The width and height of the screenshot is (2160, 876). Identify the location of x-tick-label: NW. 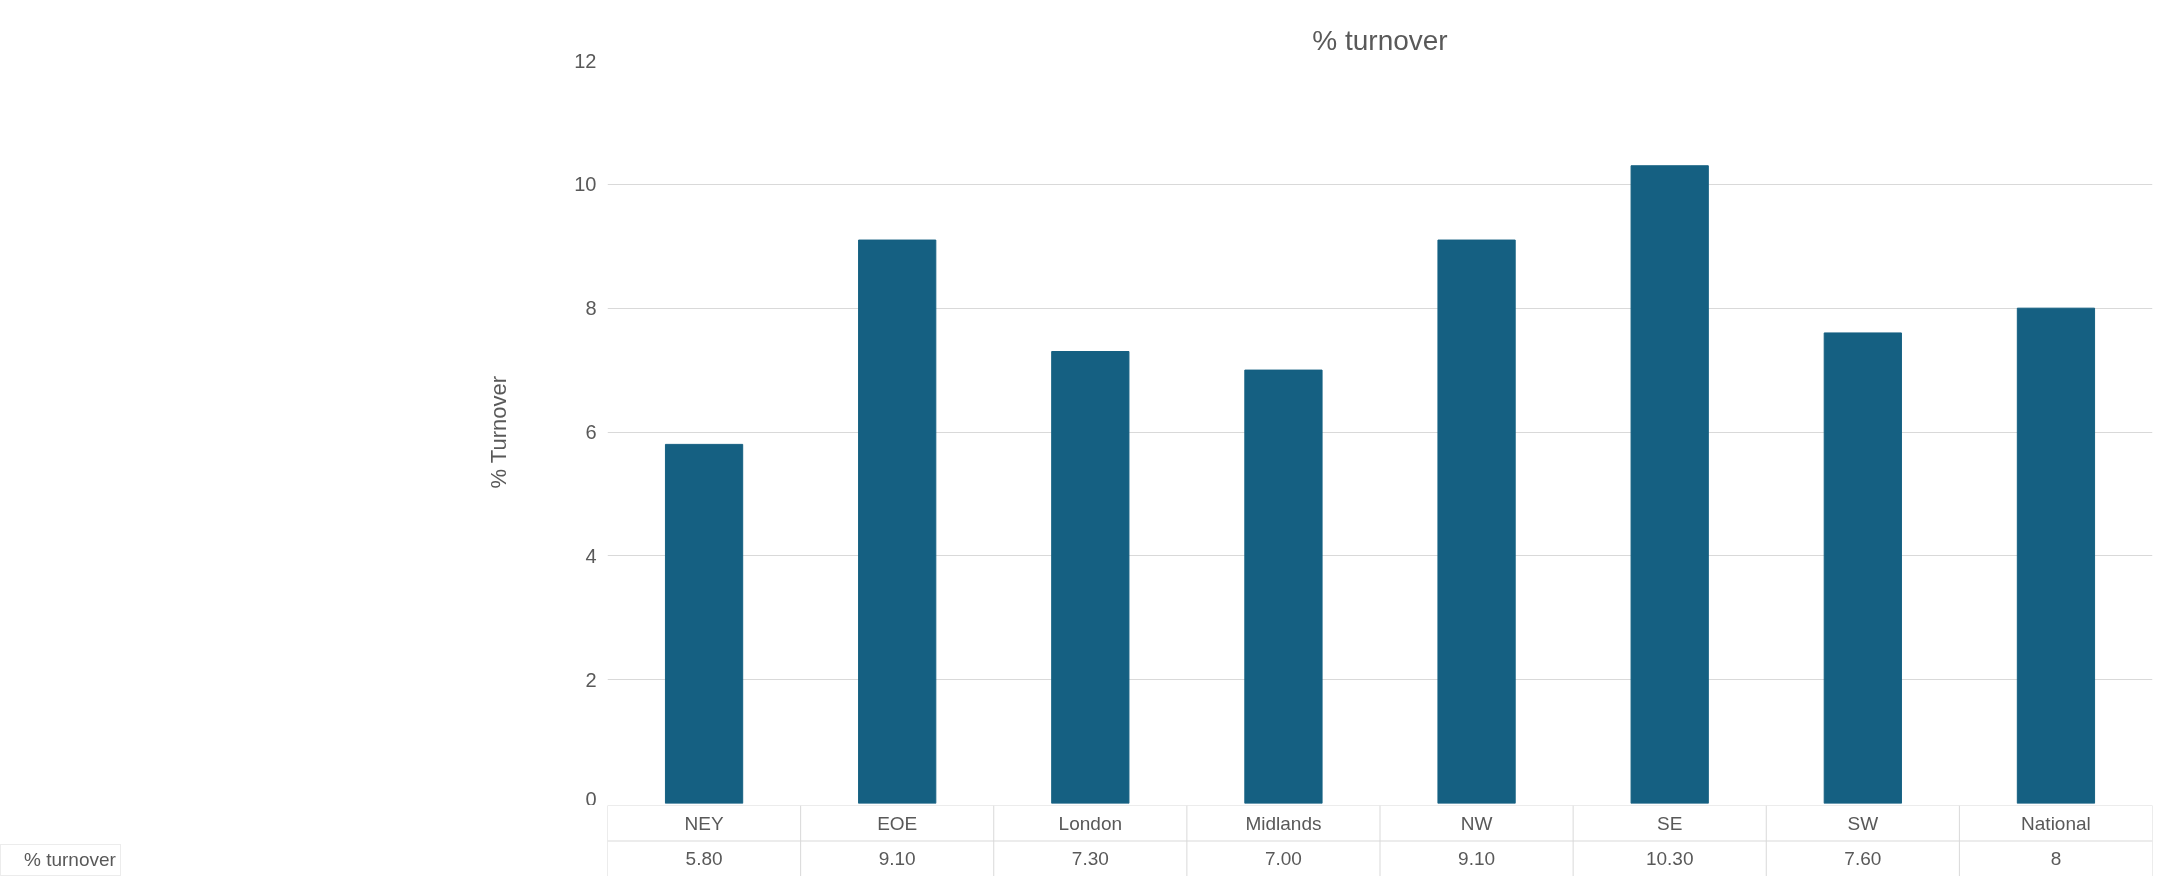
(1476, 823).